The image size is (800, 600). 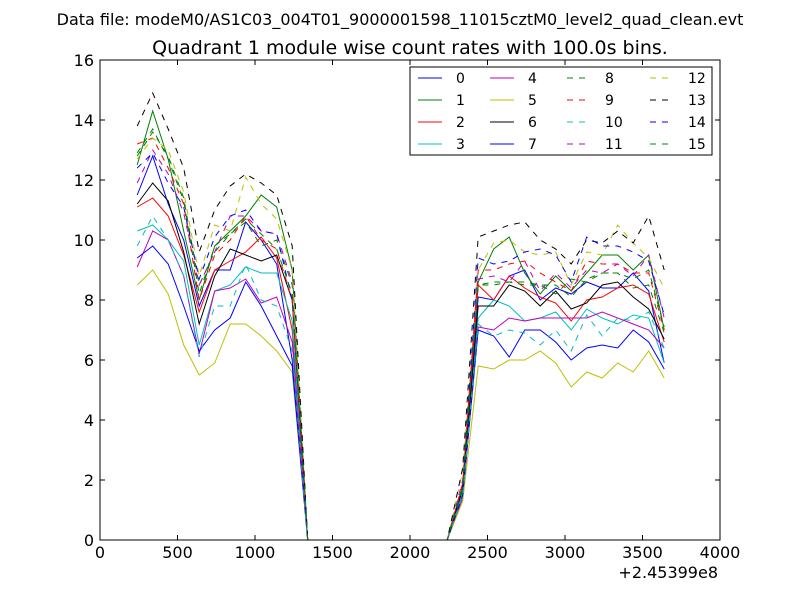 What do you see at coordinates (460, 79) in the screenshot?
I see `legend-label-0: 0` at bounding box center [460, 79].